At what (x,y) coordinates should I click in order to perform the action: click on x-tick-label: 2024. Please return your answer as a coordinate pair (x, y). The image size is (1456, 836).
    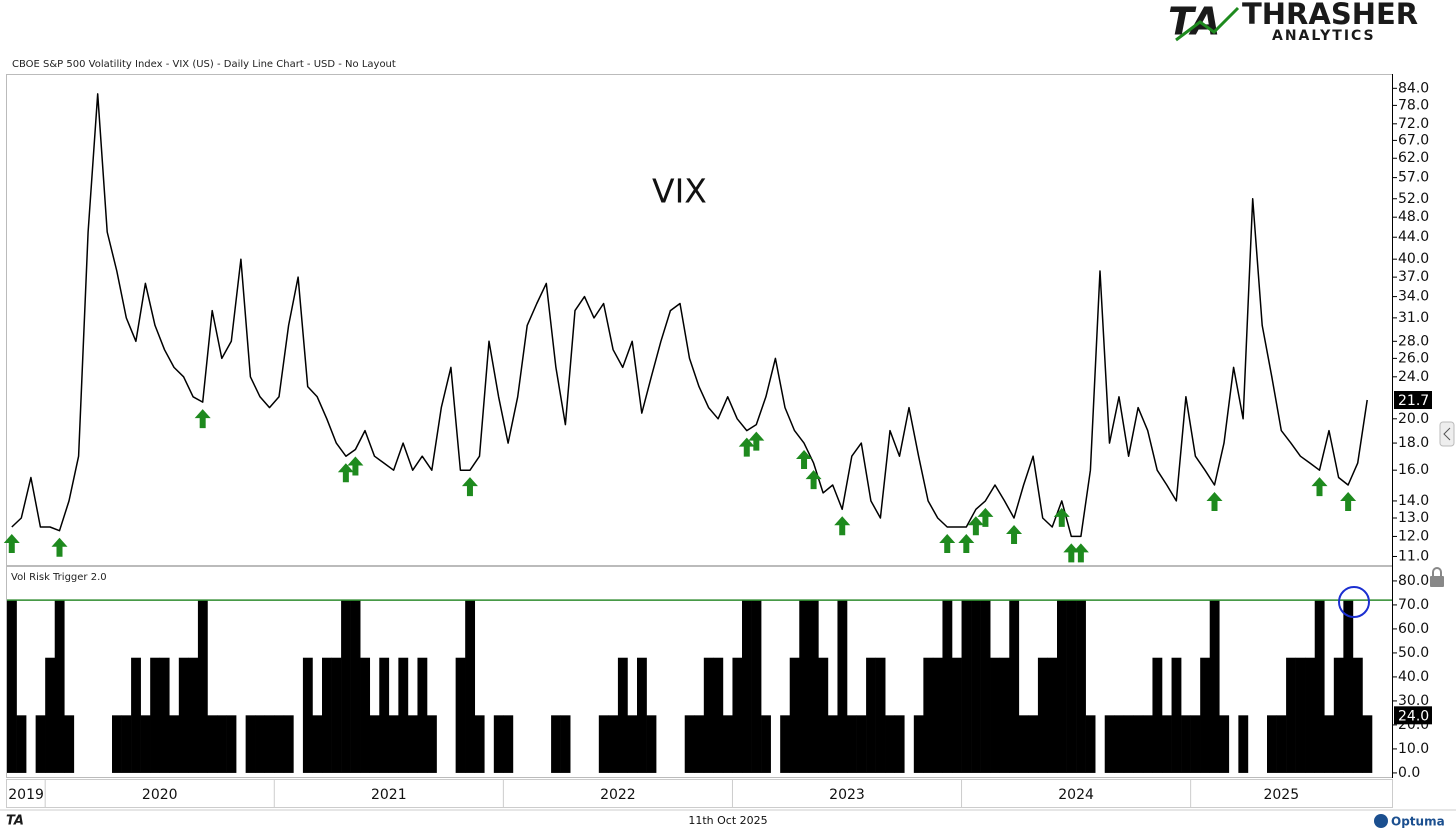
    Looking at the image, I should click on (1076, 795).